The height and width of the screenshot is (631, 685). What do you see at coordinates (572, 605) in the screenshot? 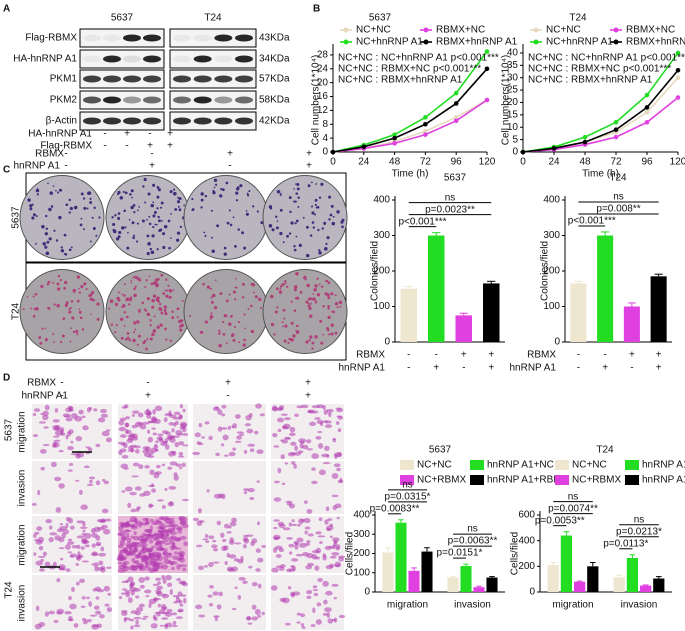
I see `x-tick-label: migration` at bounding box center [572, 605].